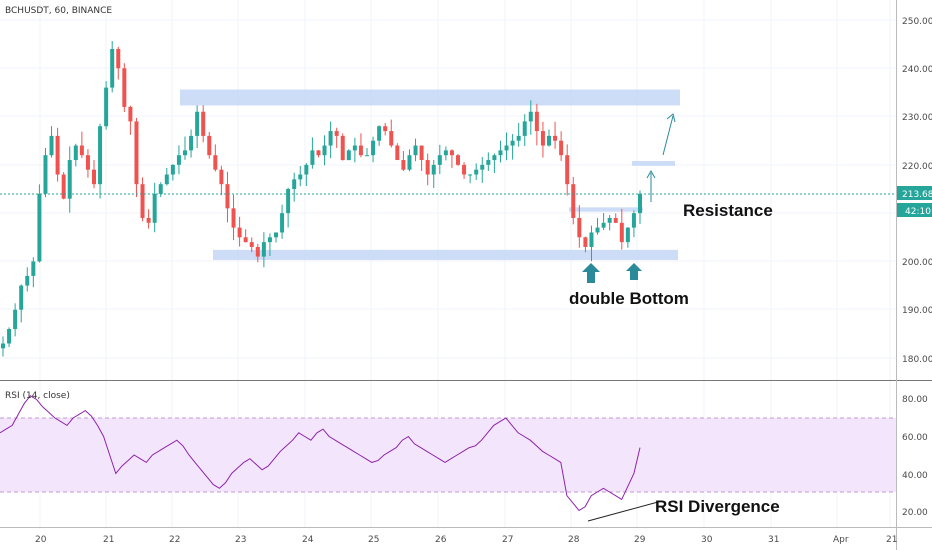  What do you see at coordinates (58, 11) in the screenshot?
I see `symbol-header: BCHUSDT, 60, BINANCE` at bounding box center [58, 11].